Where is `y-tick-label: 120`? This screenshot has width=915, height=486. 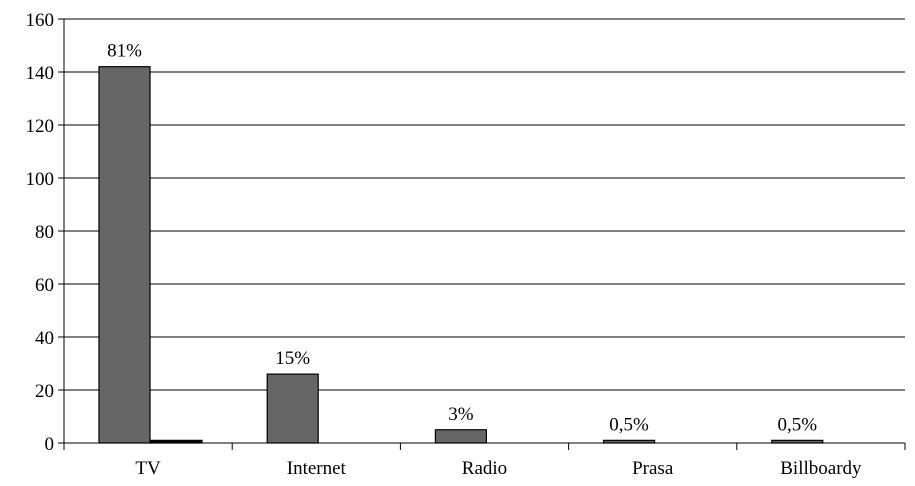
y-tick-label: 120 is located at coordinates (40, 126).